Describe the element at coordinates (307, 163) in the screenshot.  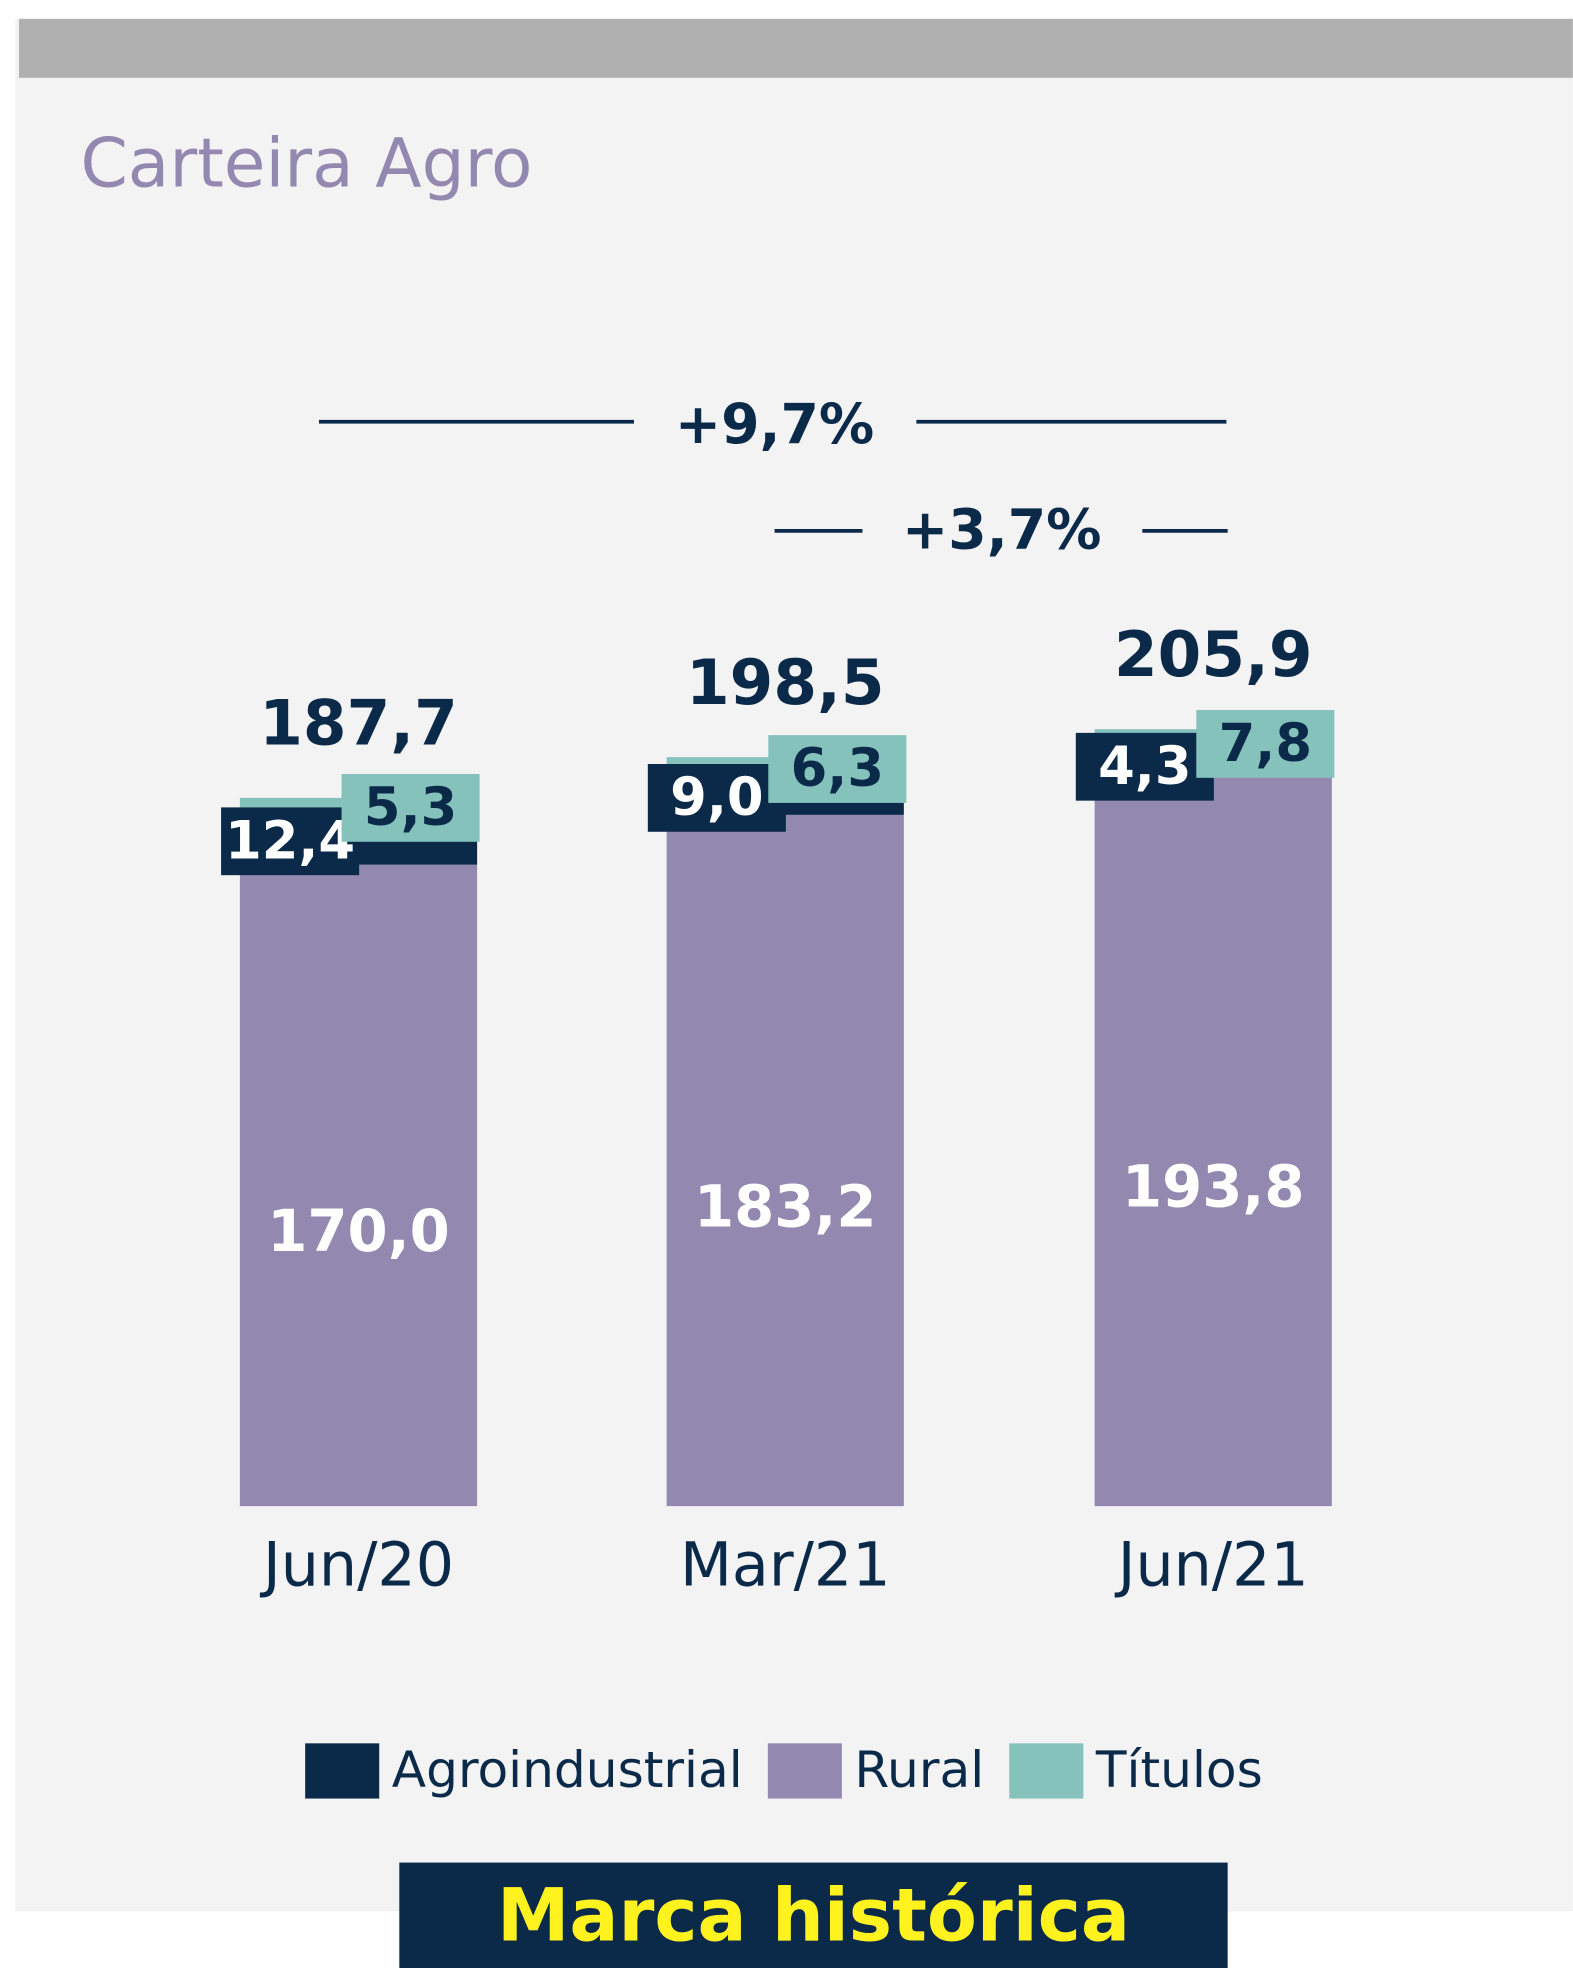
I see `chart-title: Carteira Agro` at that location.